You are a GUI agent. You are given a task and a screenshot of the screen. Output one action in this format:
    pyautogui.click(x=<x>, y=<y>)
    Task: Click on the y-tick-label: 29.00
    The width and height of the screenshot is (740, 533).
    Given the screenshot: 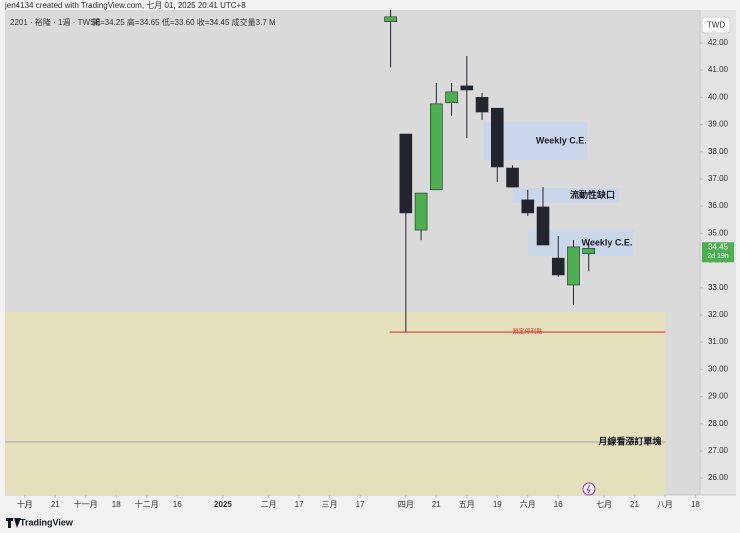 What is the action you would take?
    pyautogui.click(x=718, y=396)
    